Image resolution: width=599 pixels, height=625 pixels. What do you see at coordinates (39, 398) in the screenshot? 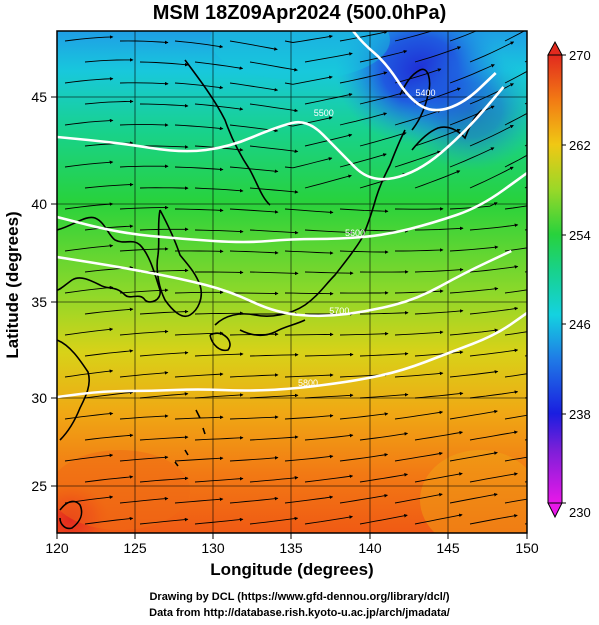
I see `y-tick-label: 30` at bounding box center [39, 398].